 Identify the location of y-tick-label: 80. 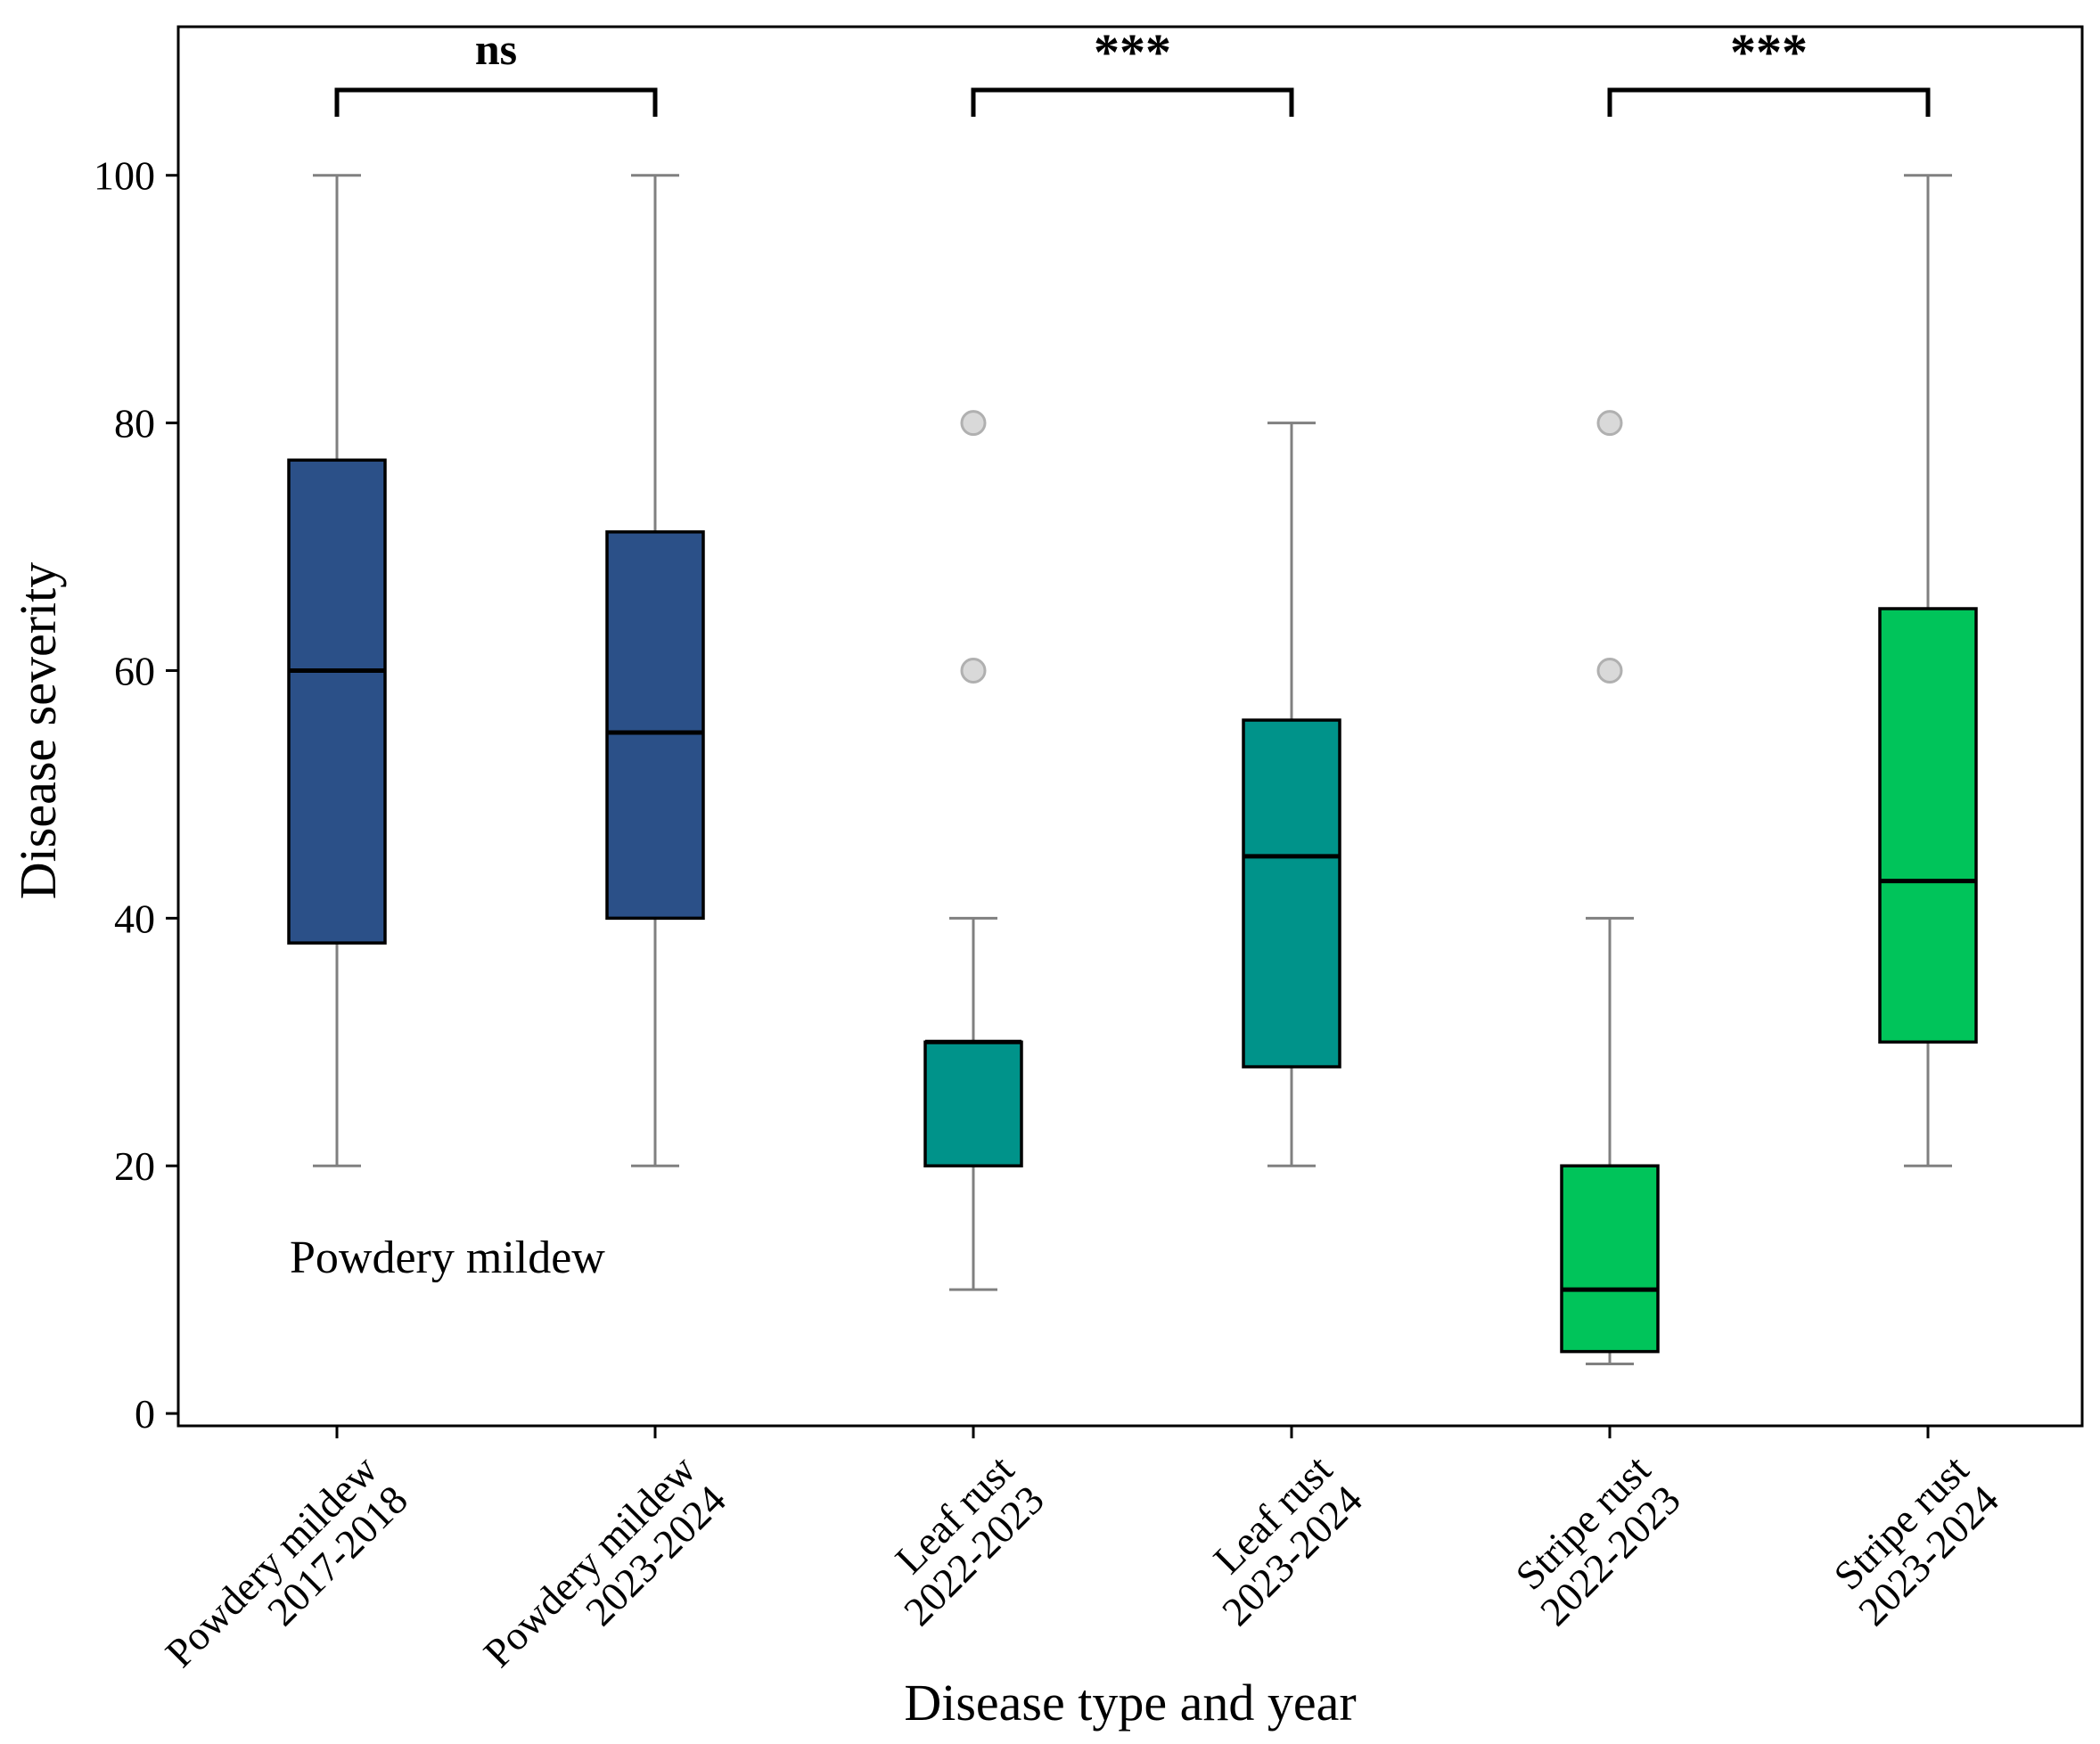
(135, 423).